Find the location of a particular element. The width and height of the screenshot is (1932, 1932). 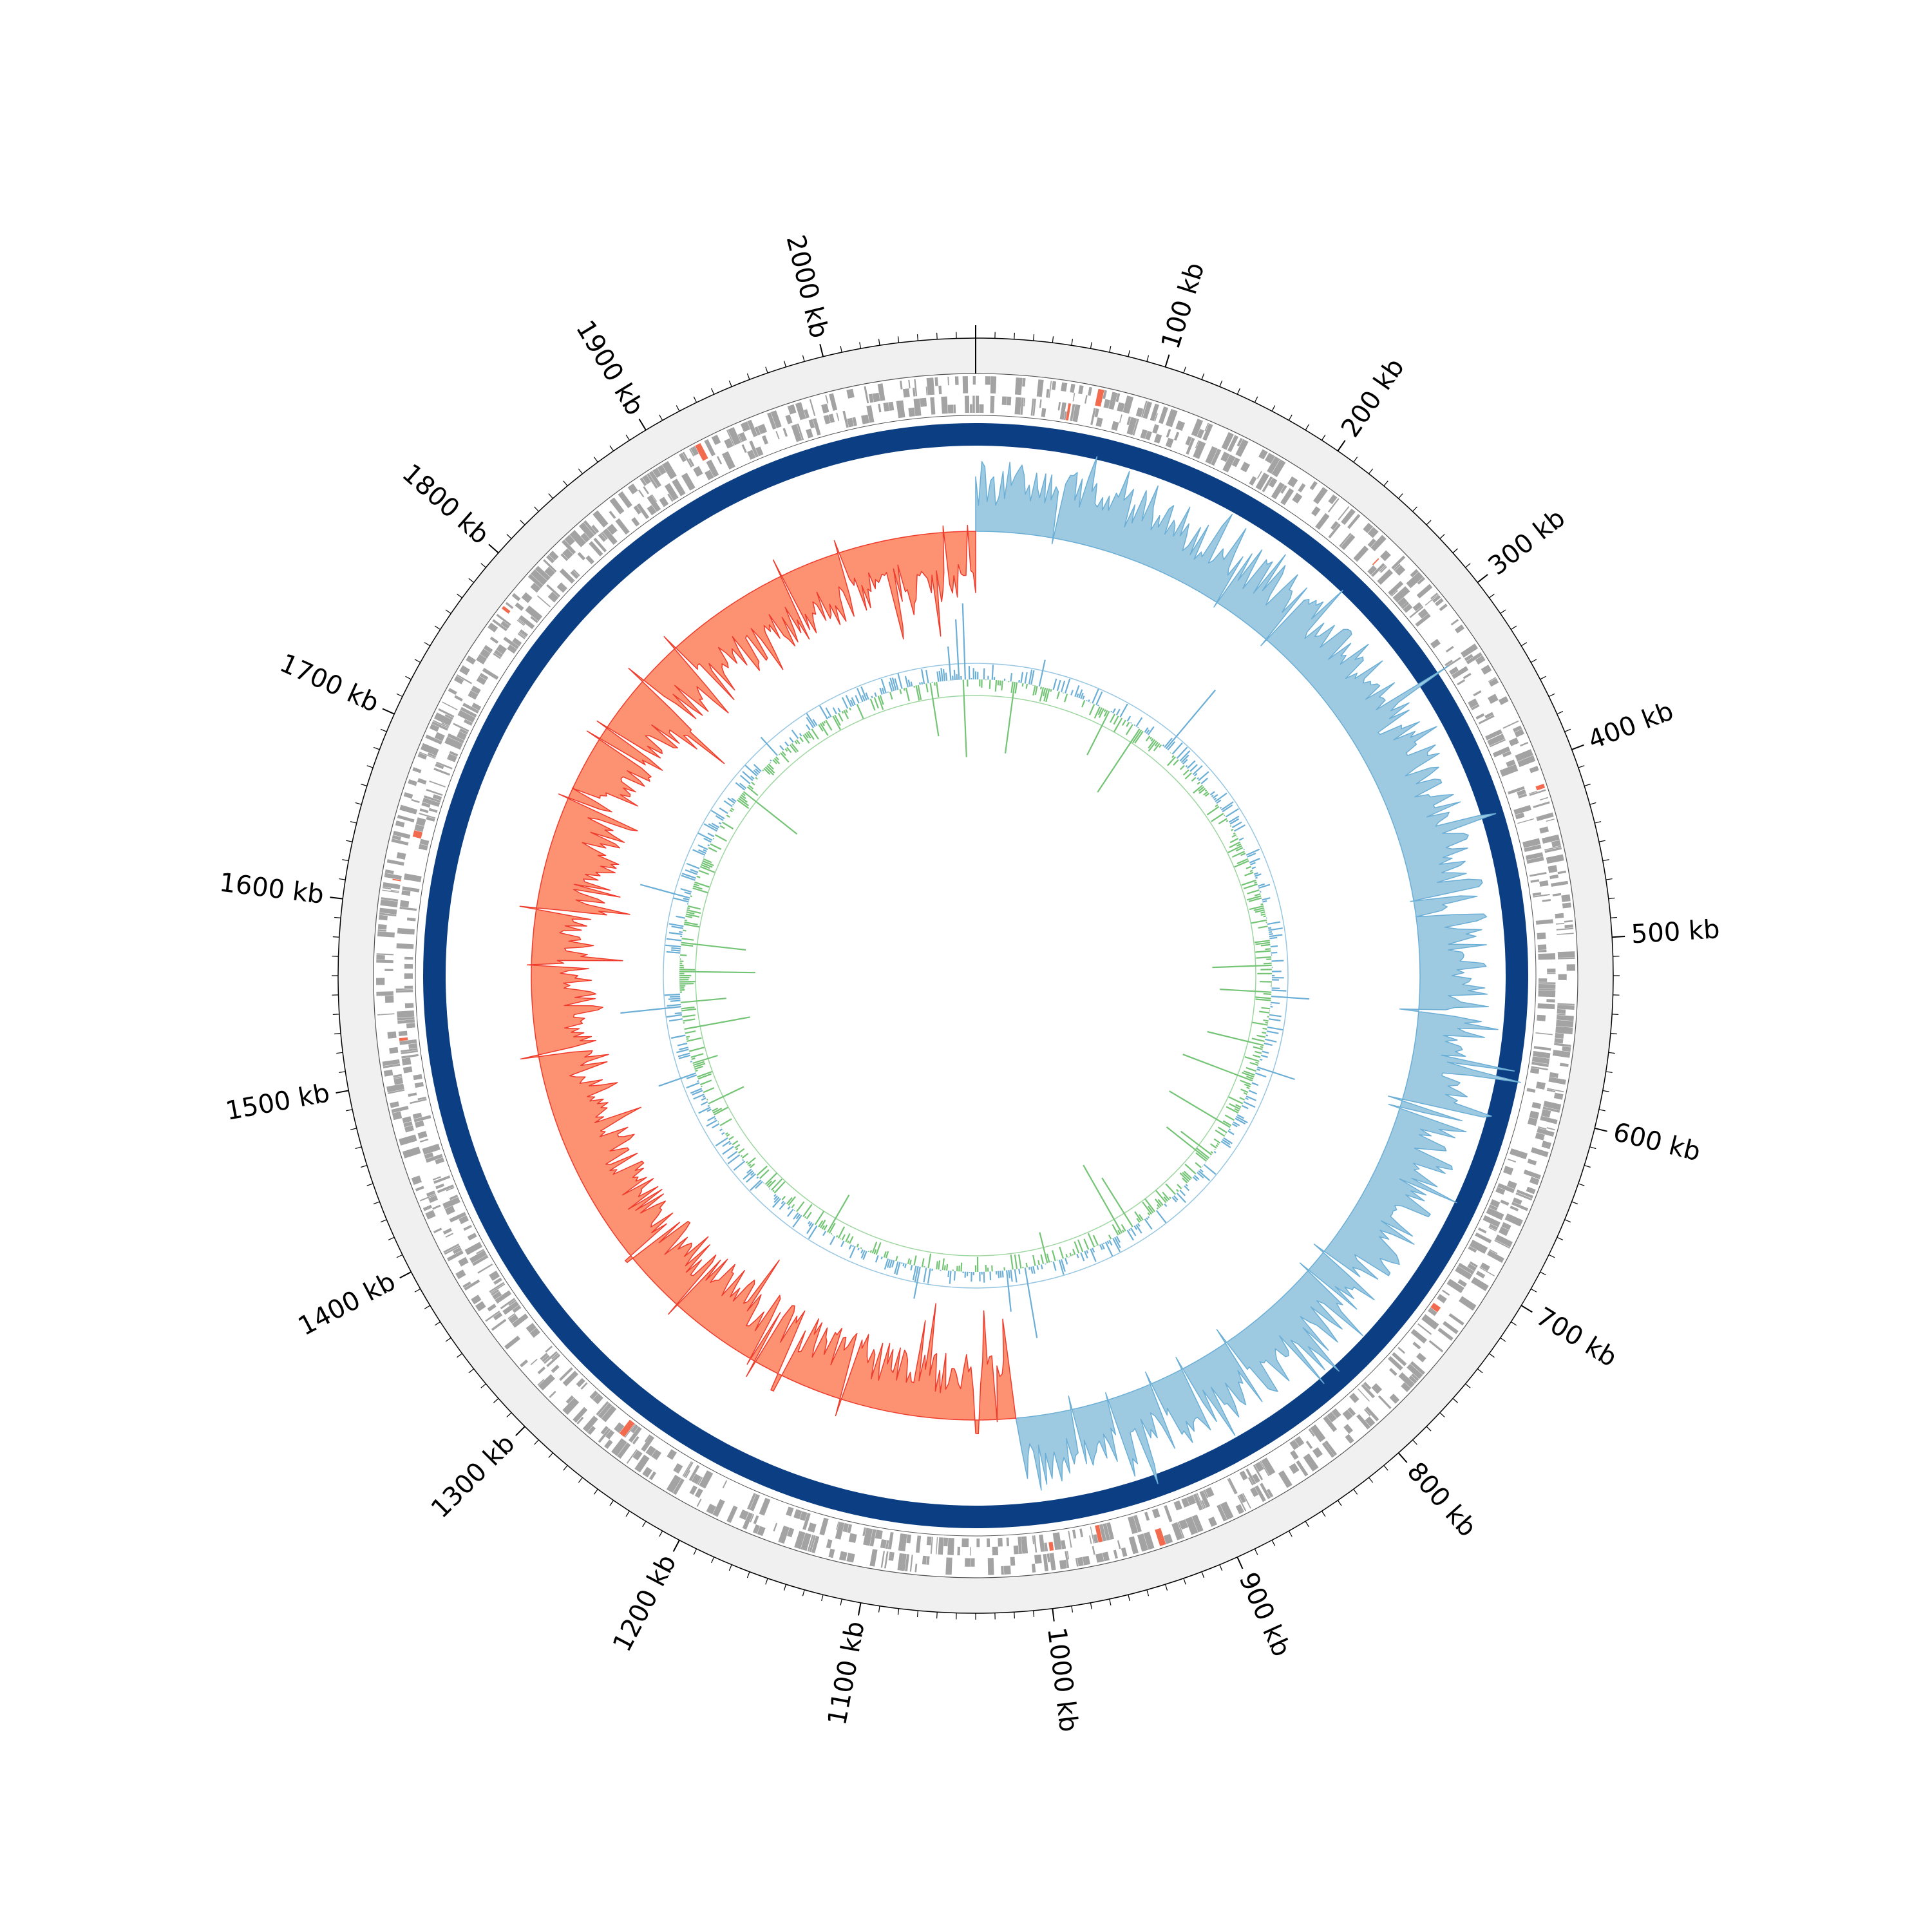

tick-label-1300: 1300 kb is located at coordinates (474, 1477).